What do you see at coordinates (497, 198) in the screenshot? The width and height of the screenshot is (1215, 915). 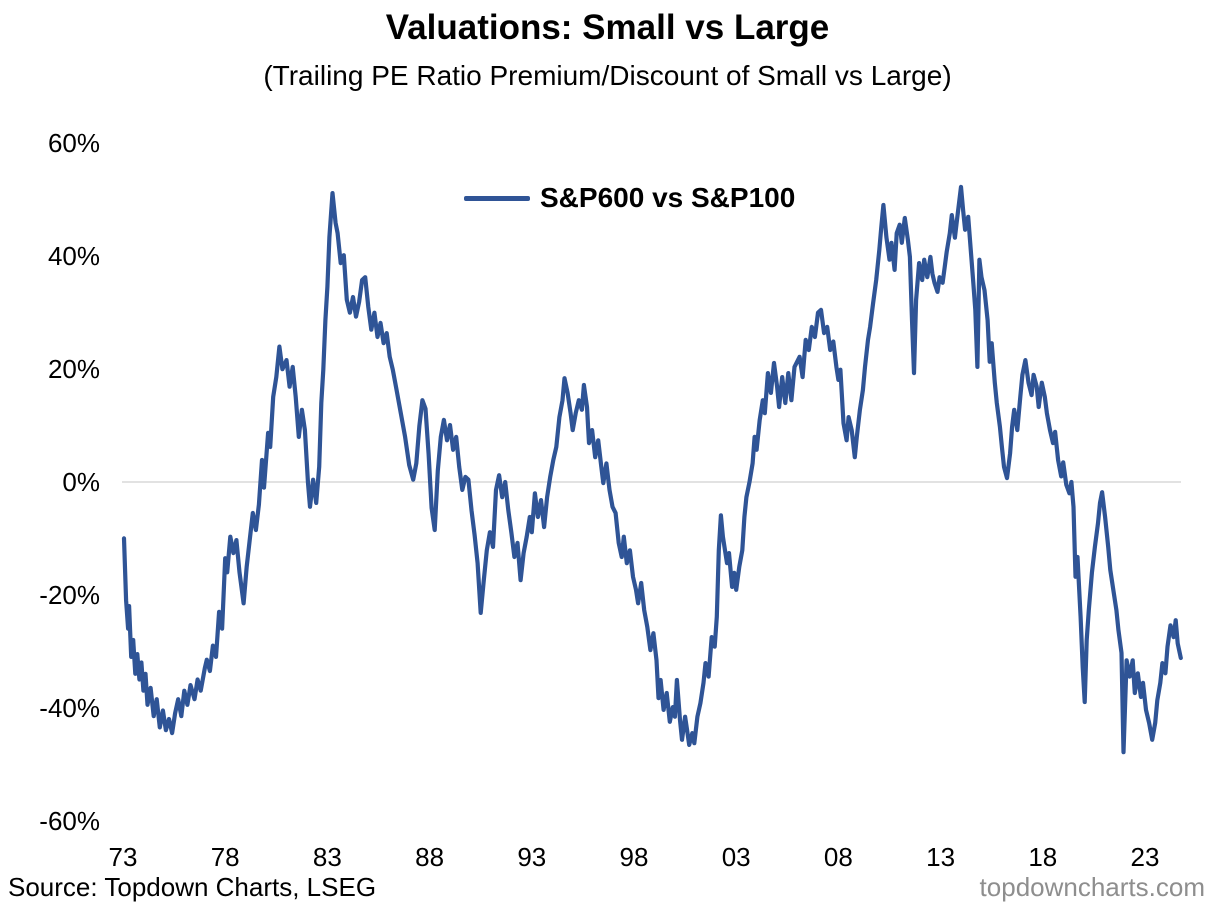 I see `legend-line-swatch` at bounding box center [497, 198].